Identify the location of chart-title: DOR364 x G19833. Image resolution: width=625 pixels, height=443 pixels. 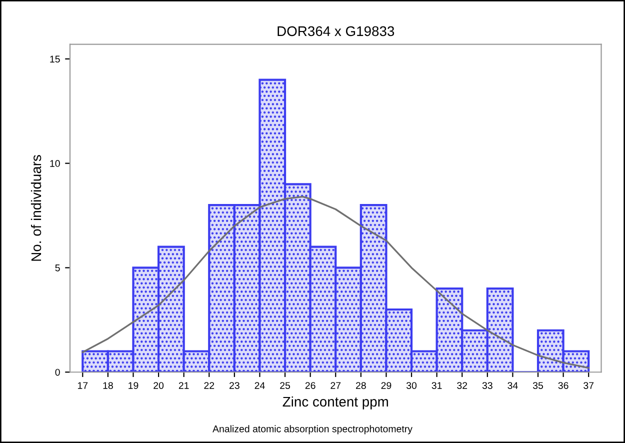
(336, 31).